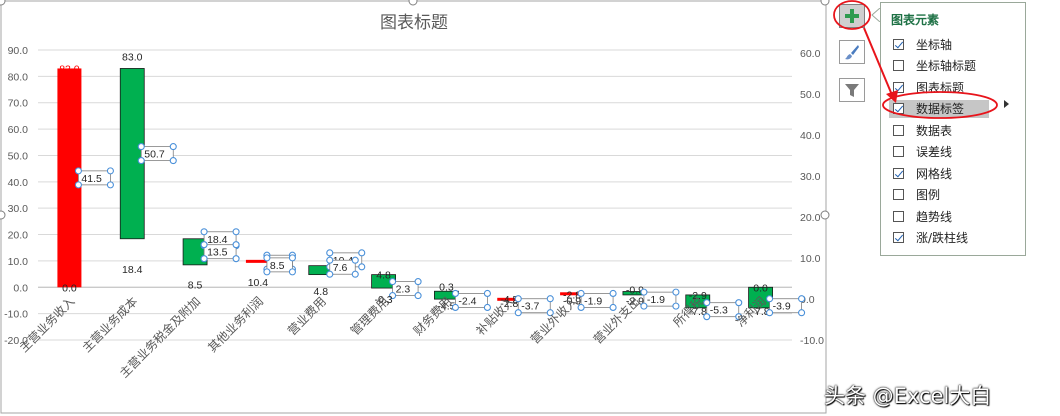  I want to click on data-label: 50.7, so click(154, 155).